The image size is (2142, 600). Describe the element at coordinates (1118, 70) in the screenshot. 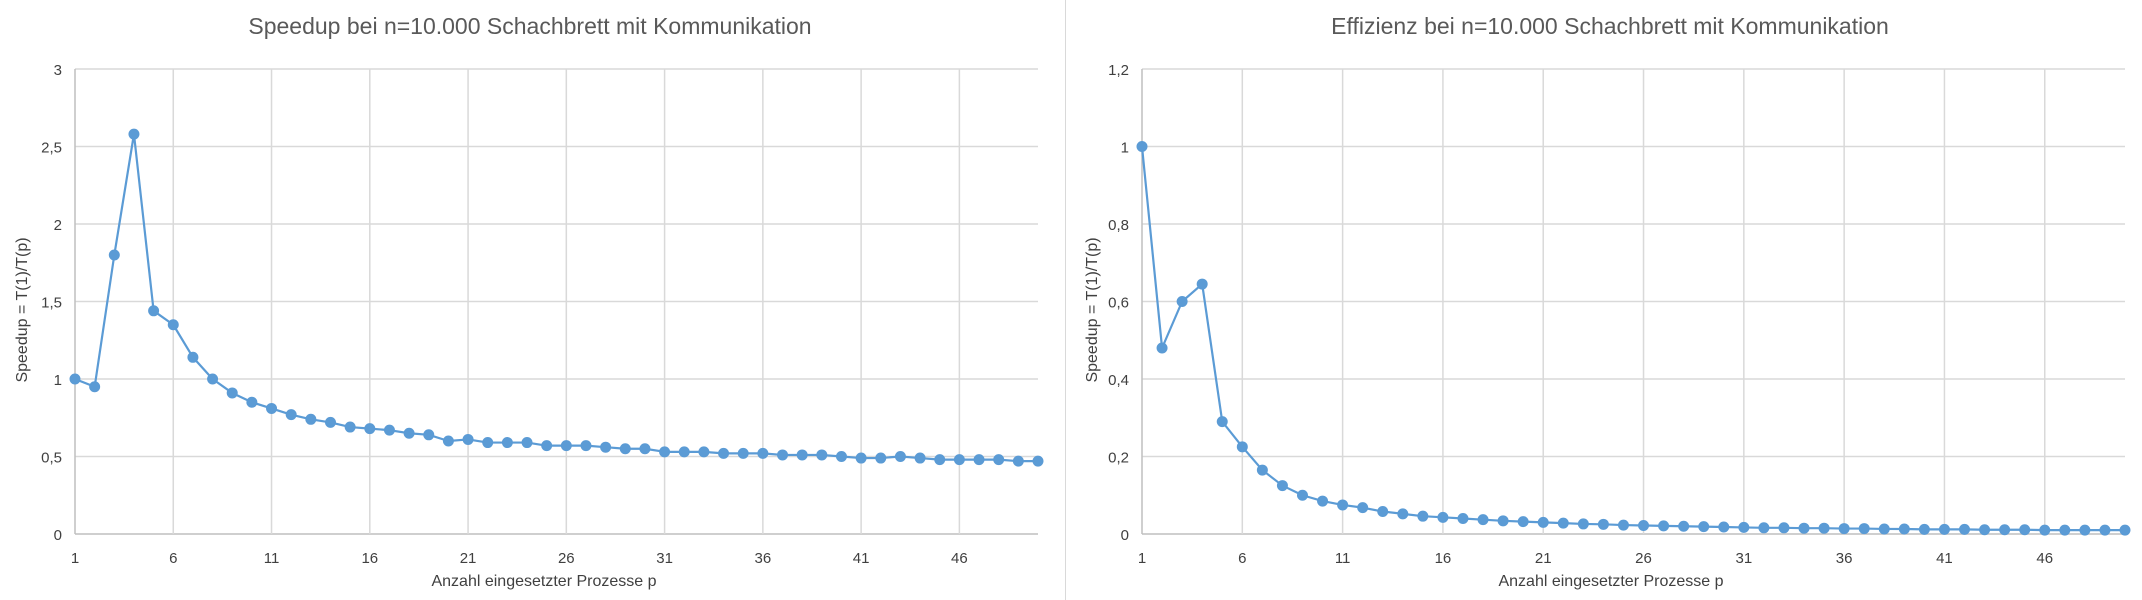

I see `y-tick-label: 1,2` at that location.